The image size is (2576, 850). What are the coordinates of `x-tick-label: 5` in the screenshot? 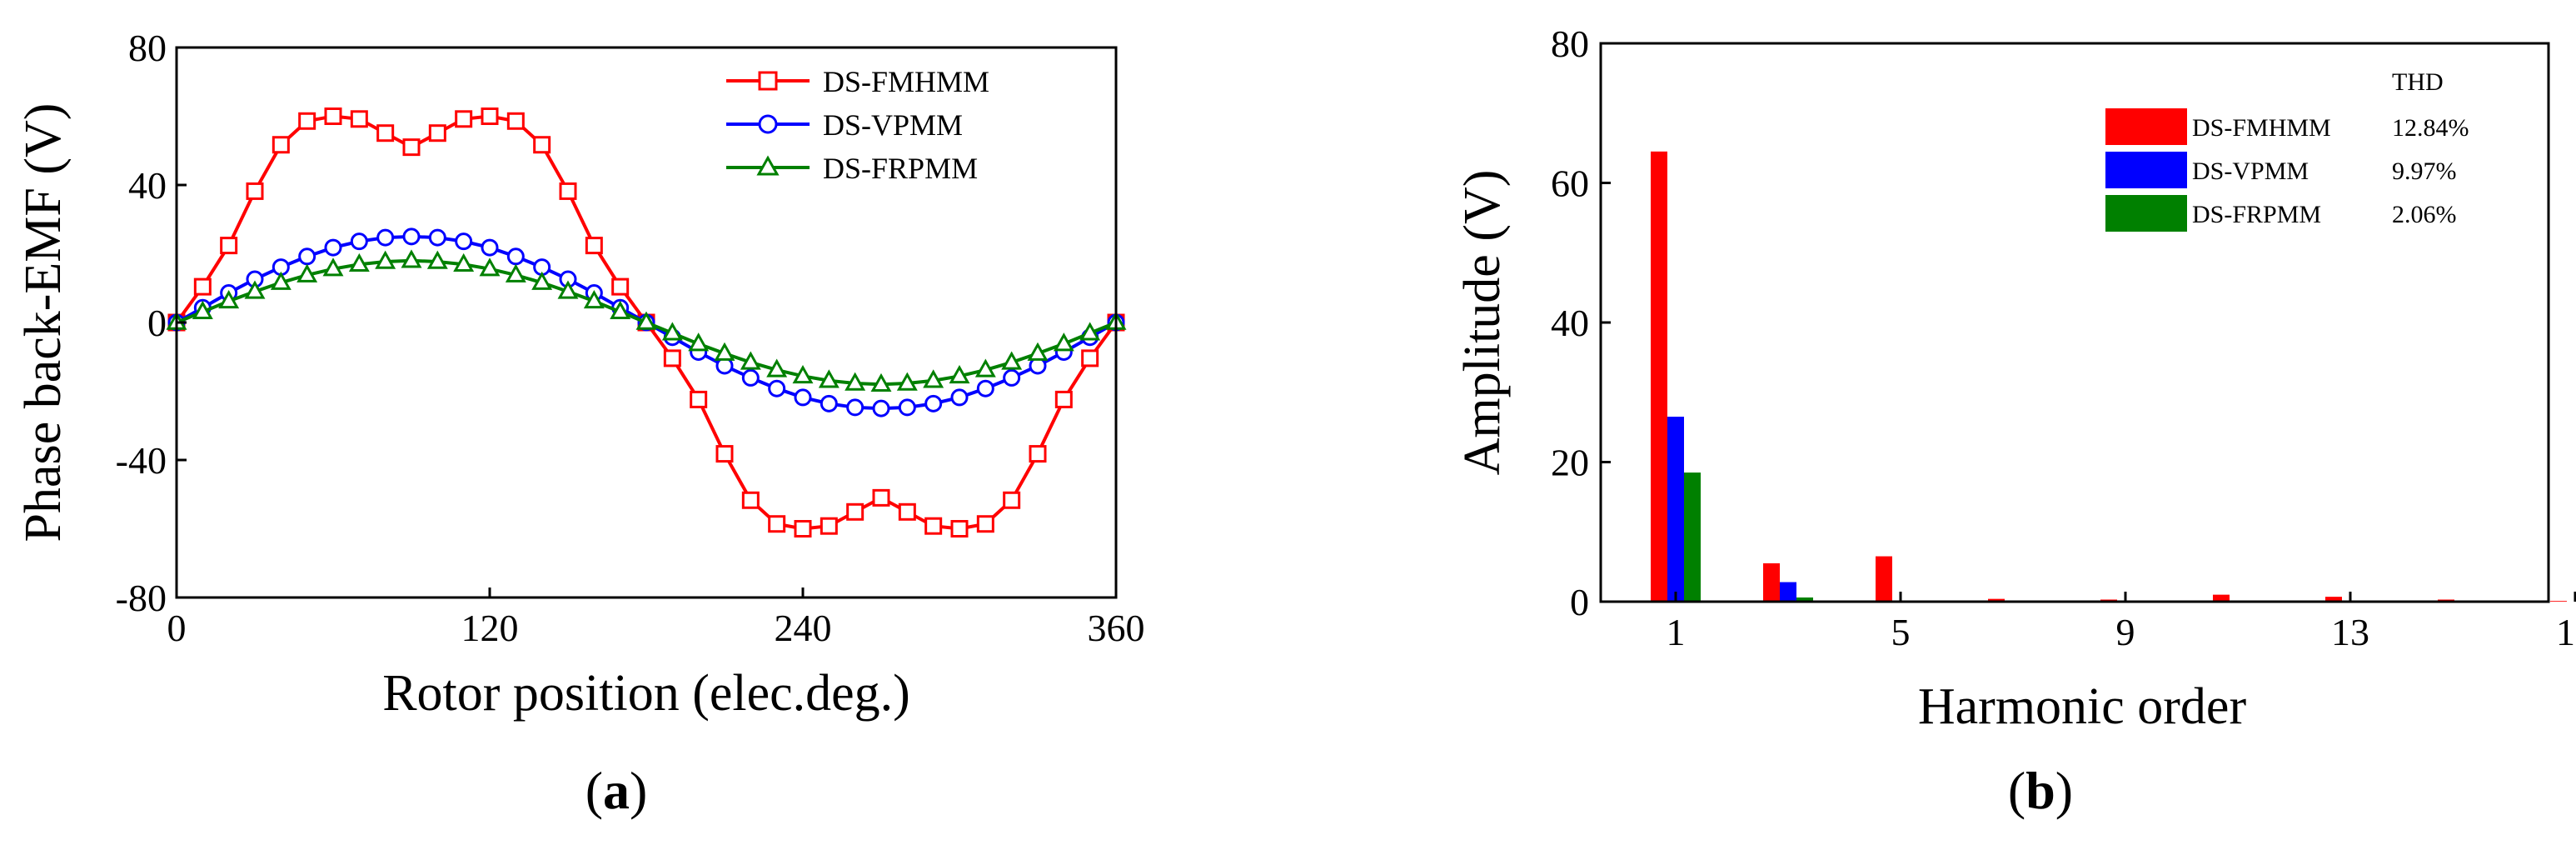 It's located at (1901, 632).